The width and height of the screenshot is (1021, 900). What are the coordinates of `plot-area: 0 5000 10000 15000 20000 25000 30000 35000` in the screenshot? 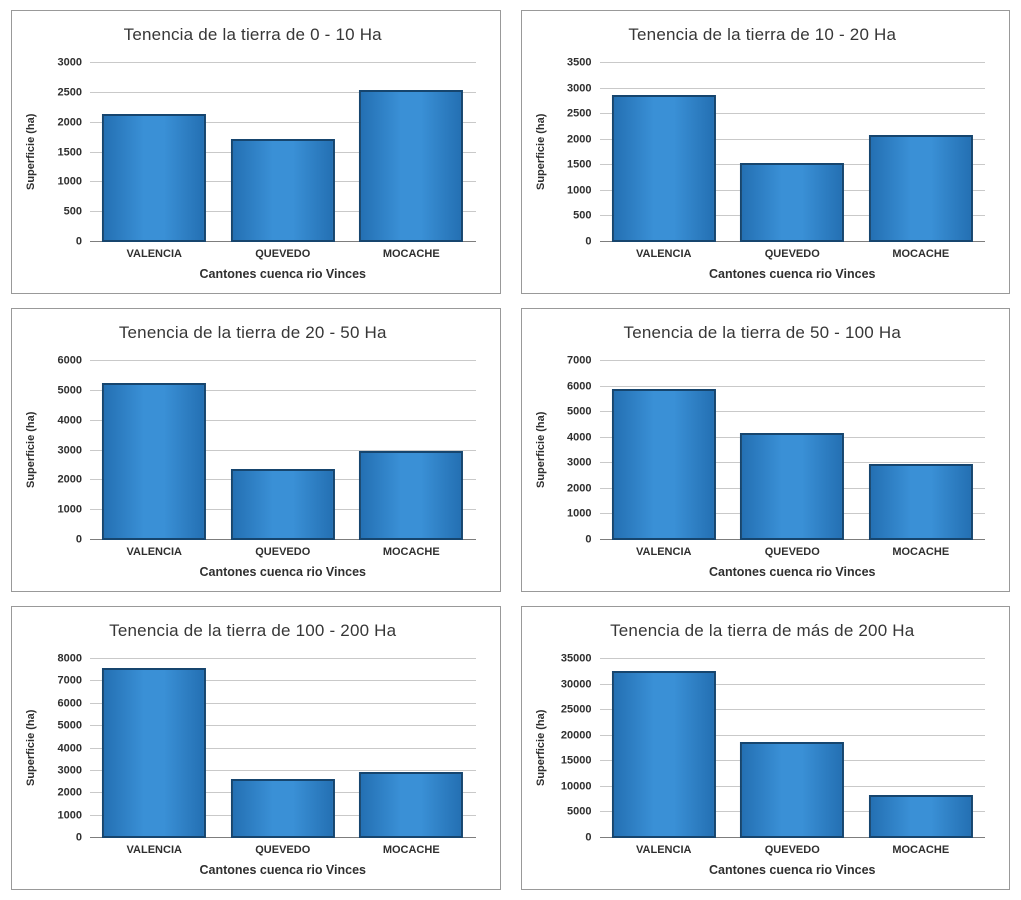 It's located at (773, 748).